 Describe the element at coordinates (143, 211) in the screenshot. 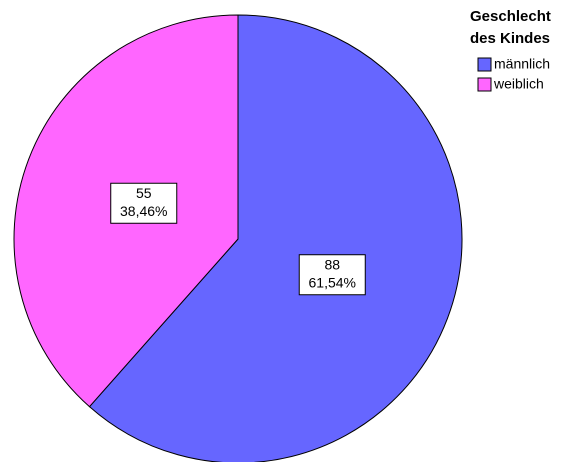

I see `label-percent: 38,46%` at that location.